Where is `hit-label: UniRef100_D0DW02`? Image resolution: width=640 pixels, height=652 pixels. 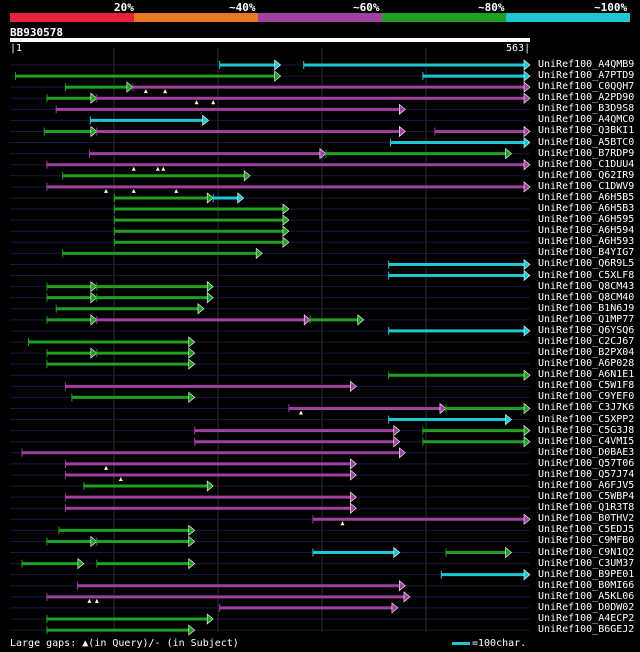 hit-label: UniRef100_D0DW02 is located at coordinates (586, 607).